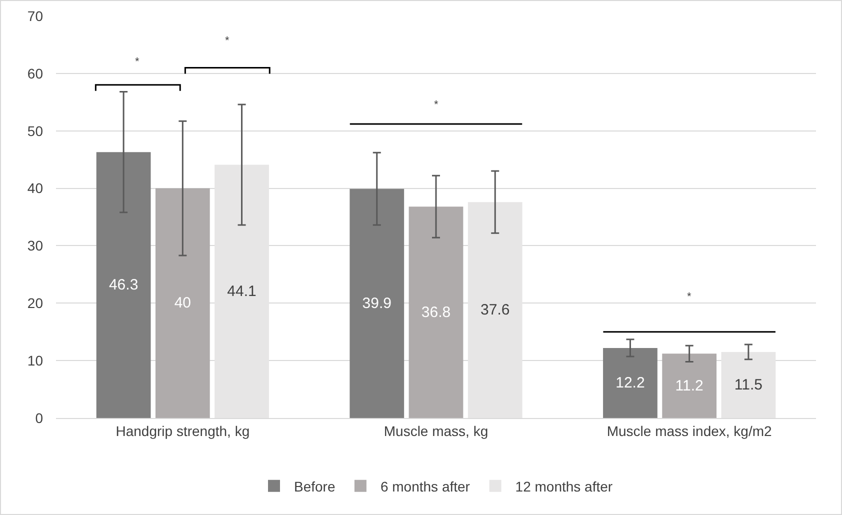  Describe the element at coordinates (123, 285) in the screenshot. I see `data-label: 46.3` at that location.